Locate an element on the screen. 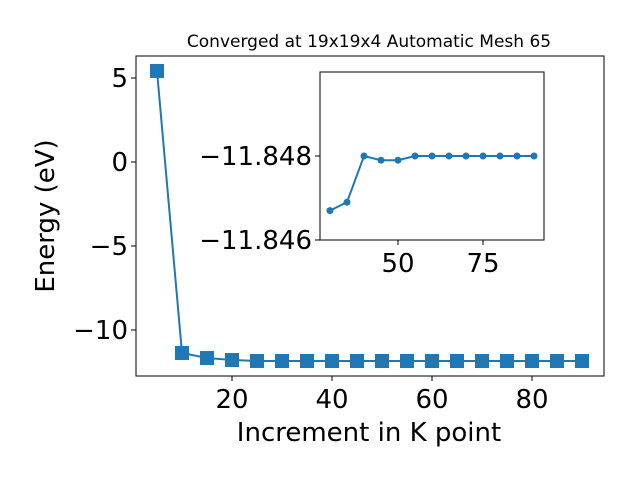 The height and width of the screenshot is (480, 640). x-tick-label: 50 is located at coordinates (397, 264).